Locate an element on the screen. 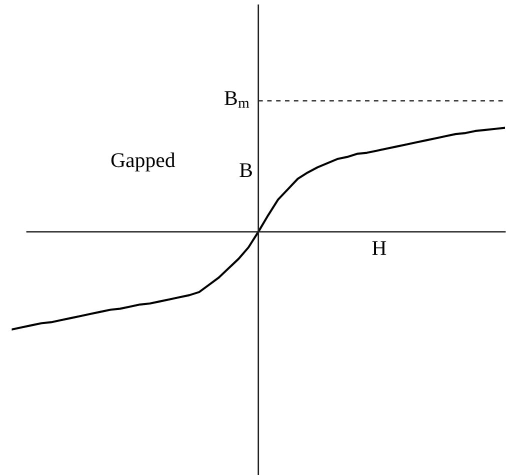  ref-line-label: B$_{m}$ is located at coordinates (237, 99).